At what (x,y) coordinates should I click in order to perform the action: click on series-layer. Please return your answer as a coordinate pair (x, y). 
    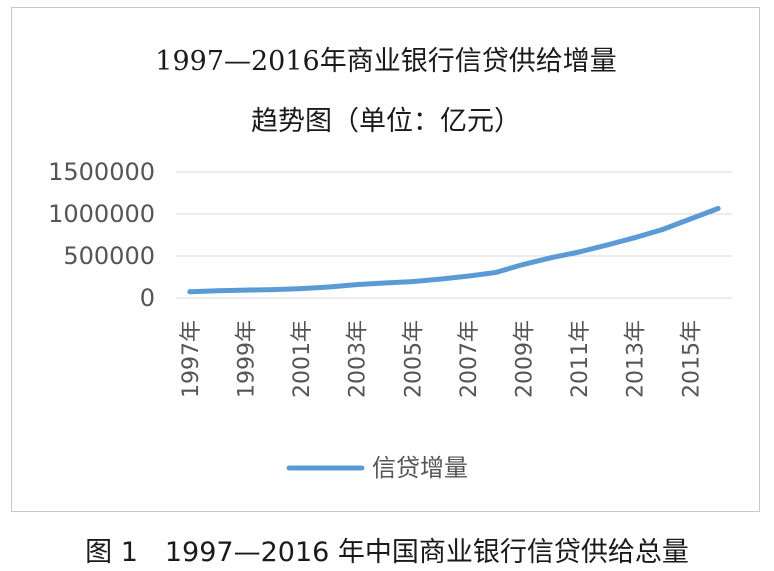
    Looking at the image, I should click on (454, 250).